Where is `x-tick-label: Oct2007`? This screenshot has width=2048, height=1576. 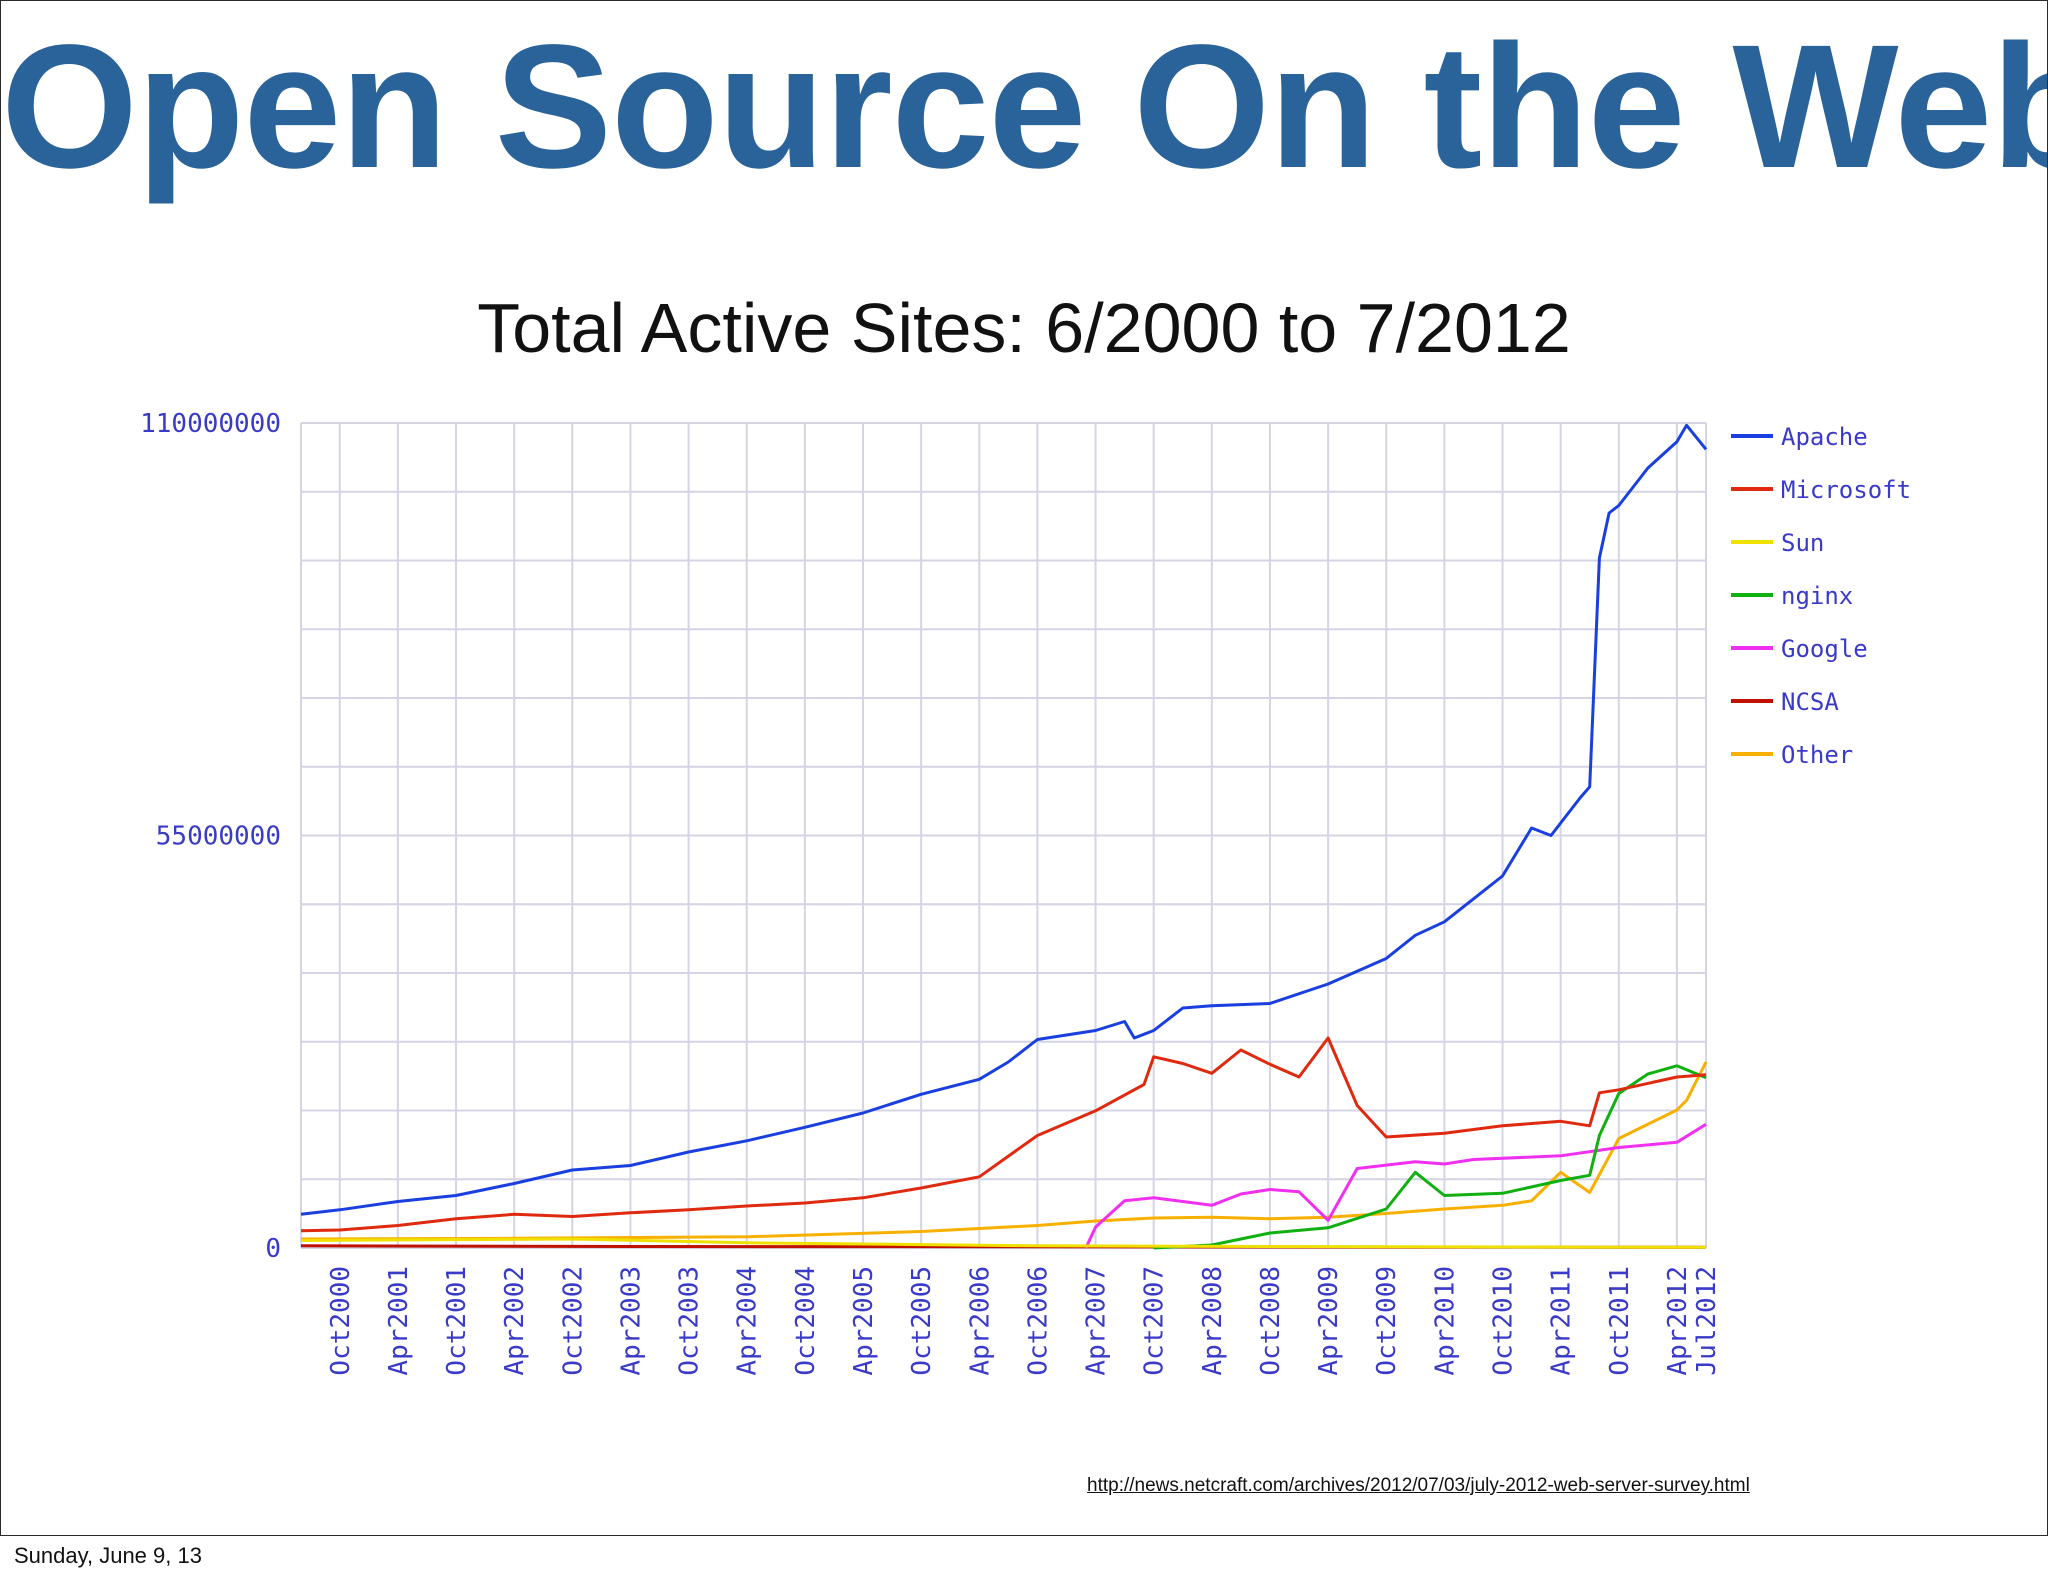 x-tick-label: Oct2007 is located at coordinates (1155, 1321).